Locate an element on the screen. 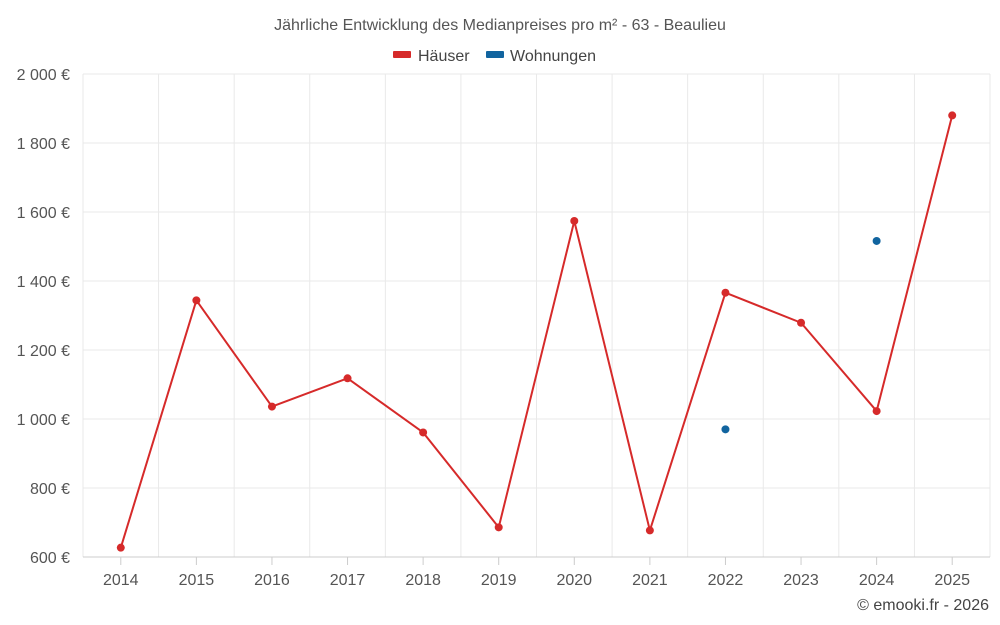 This screenshot has width=1000, height=625. legend-item-wohnungen: Wohnungen is located at coordinates (541, 56).